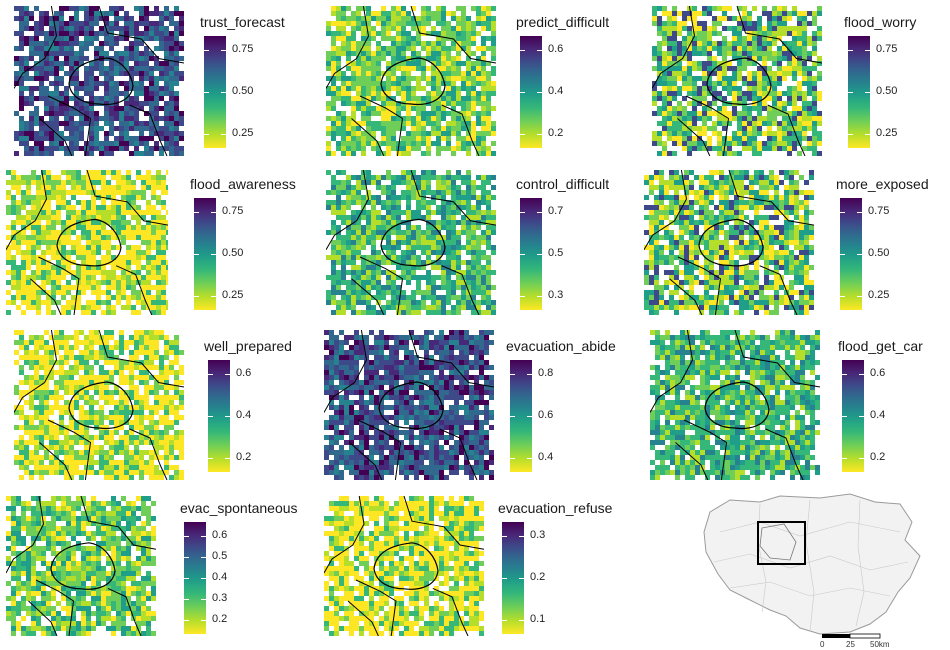 The image size is (950, 650). What do you see at coordinates (531, 254) in the screenshot?
I see `colorbar-control-difficult` at bounding box center [531, 254].